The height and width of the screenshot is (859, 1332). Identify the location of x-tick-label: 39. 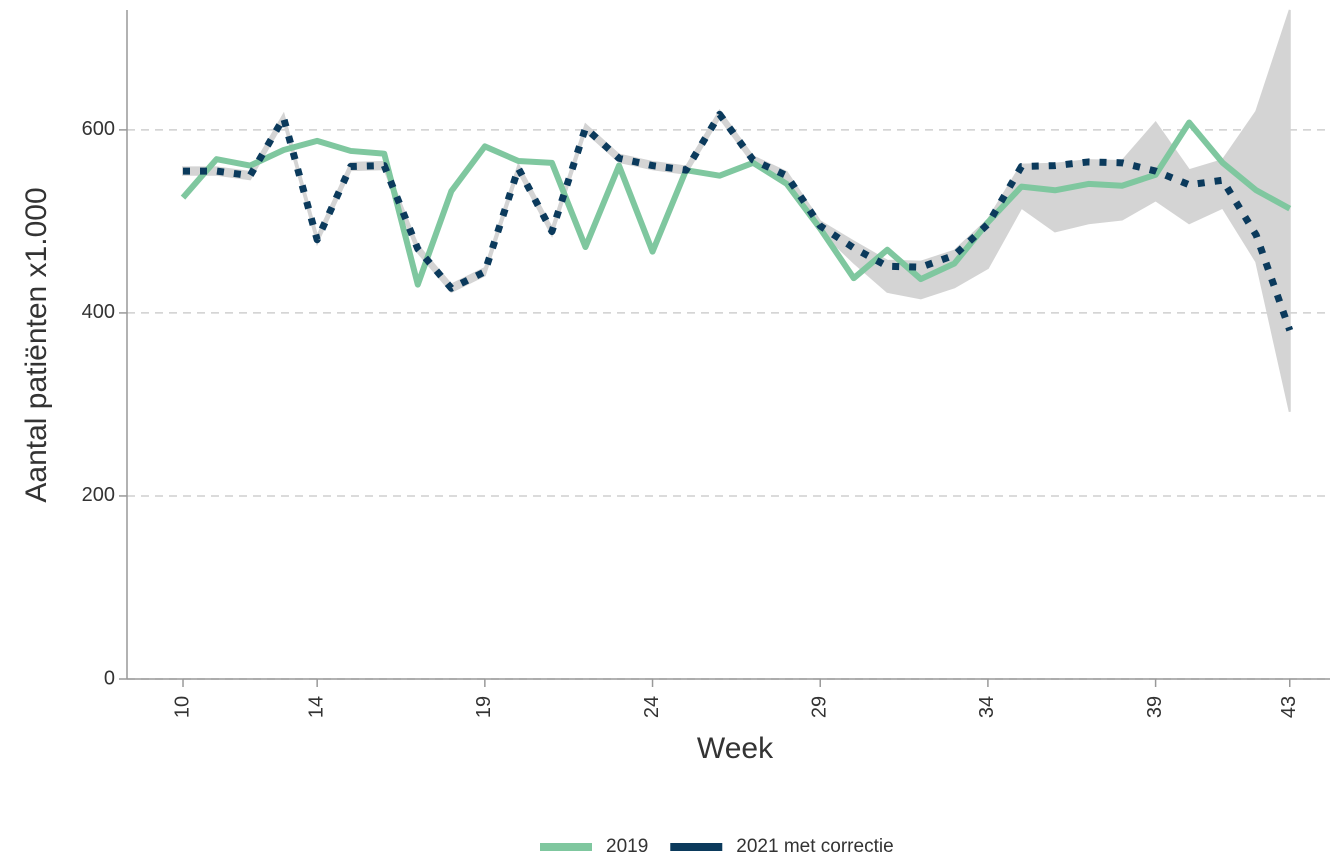
(1155, 707).